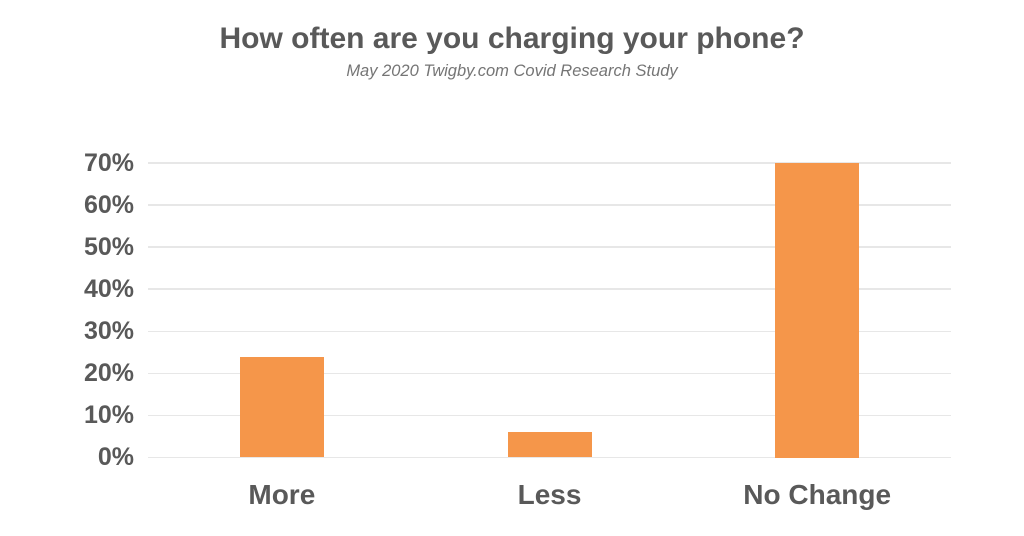 This screenshot has height=536, width=1024. I want to click on y-axis-tick-label-50: 50%, so click(108, 246).